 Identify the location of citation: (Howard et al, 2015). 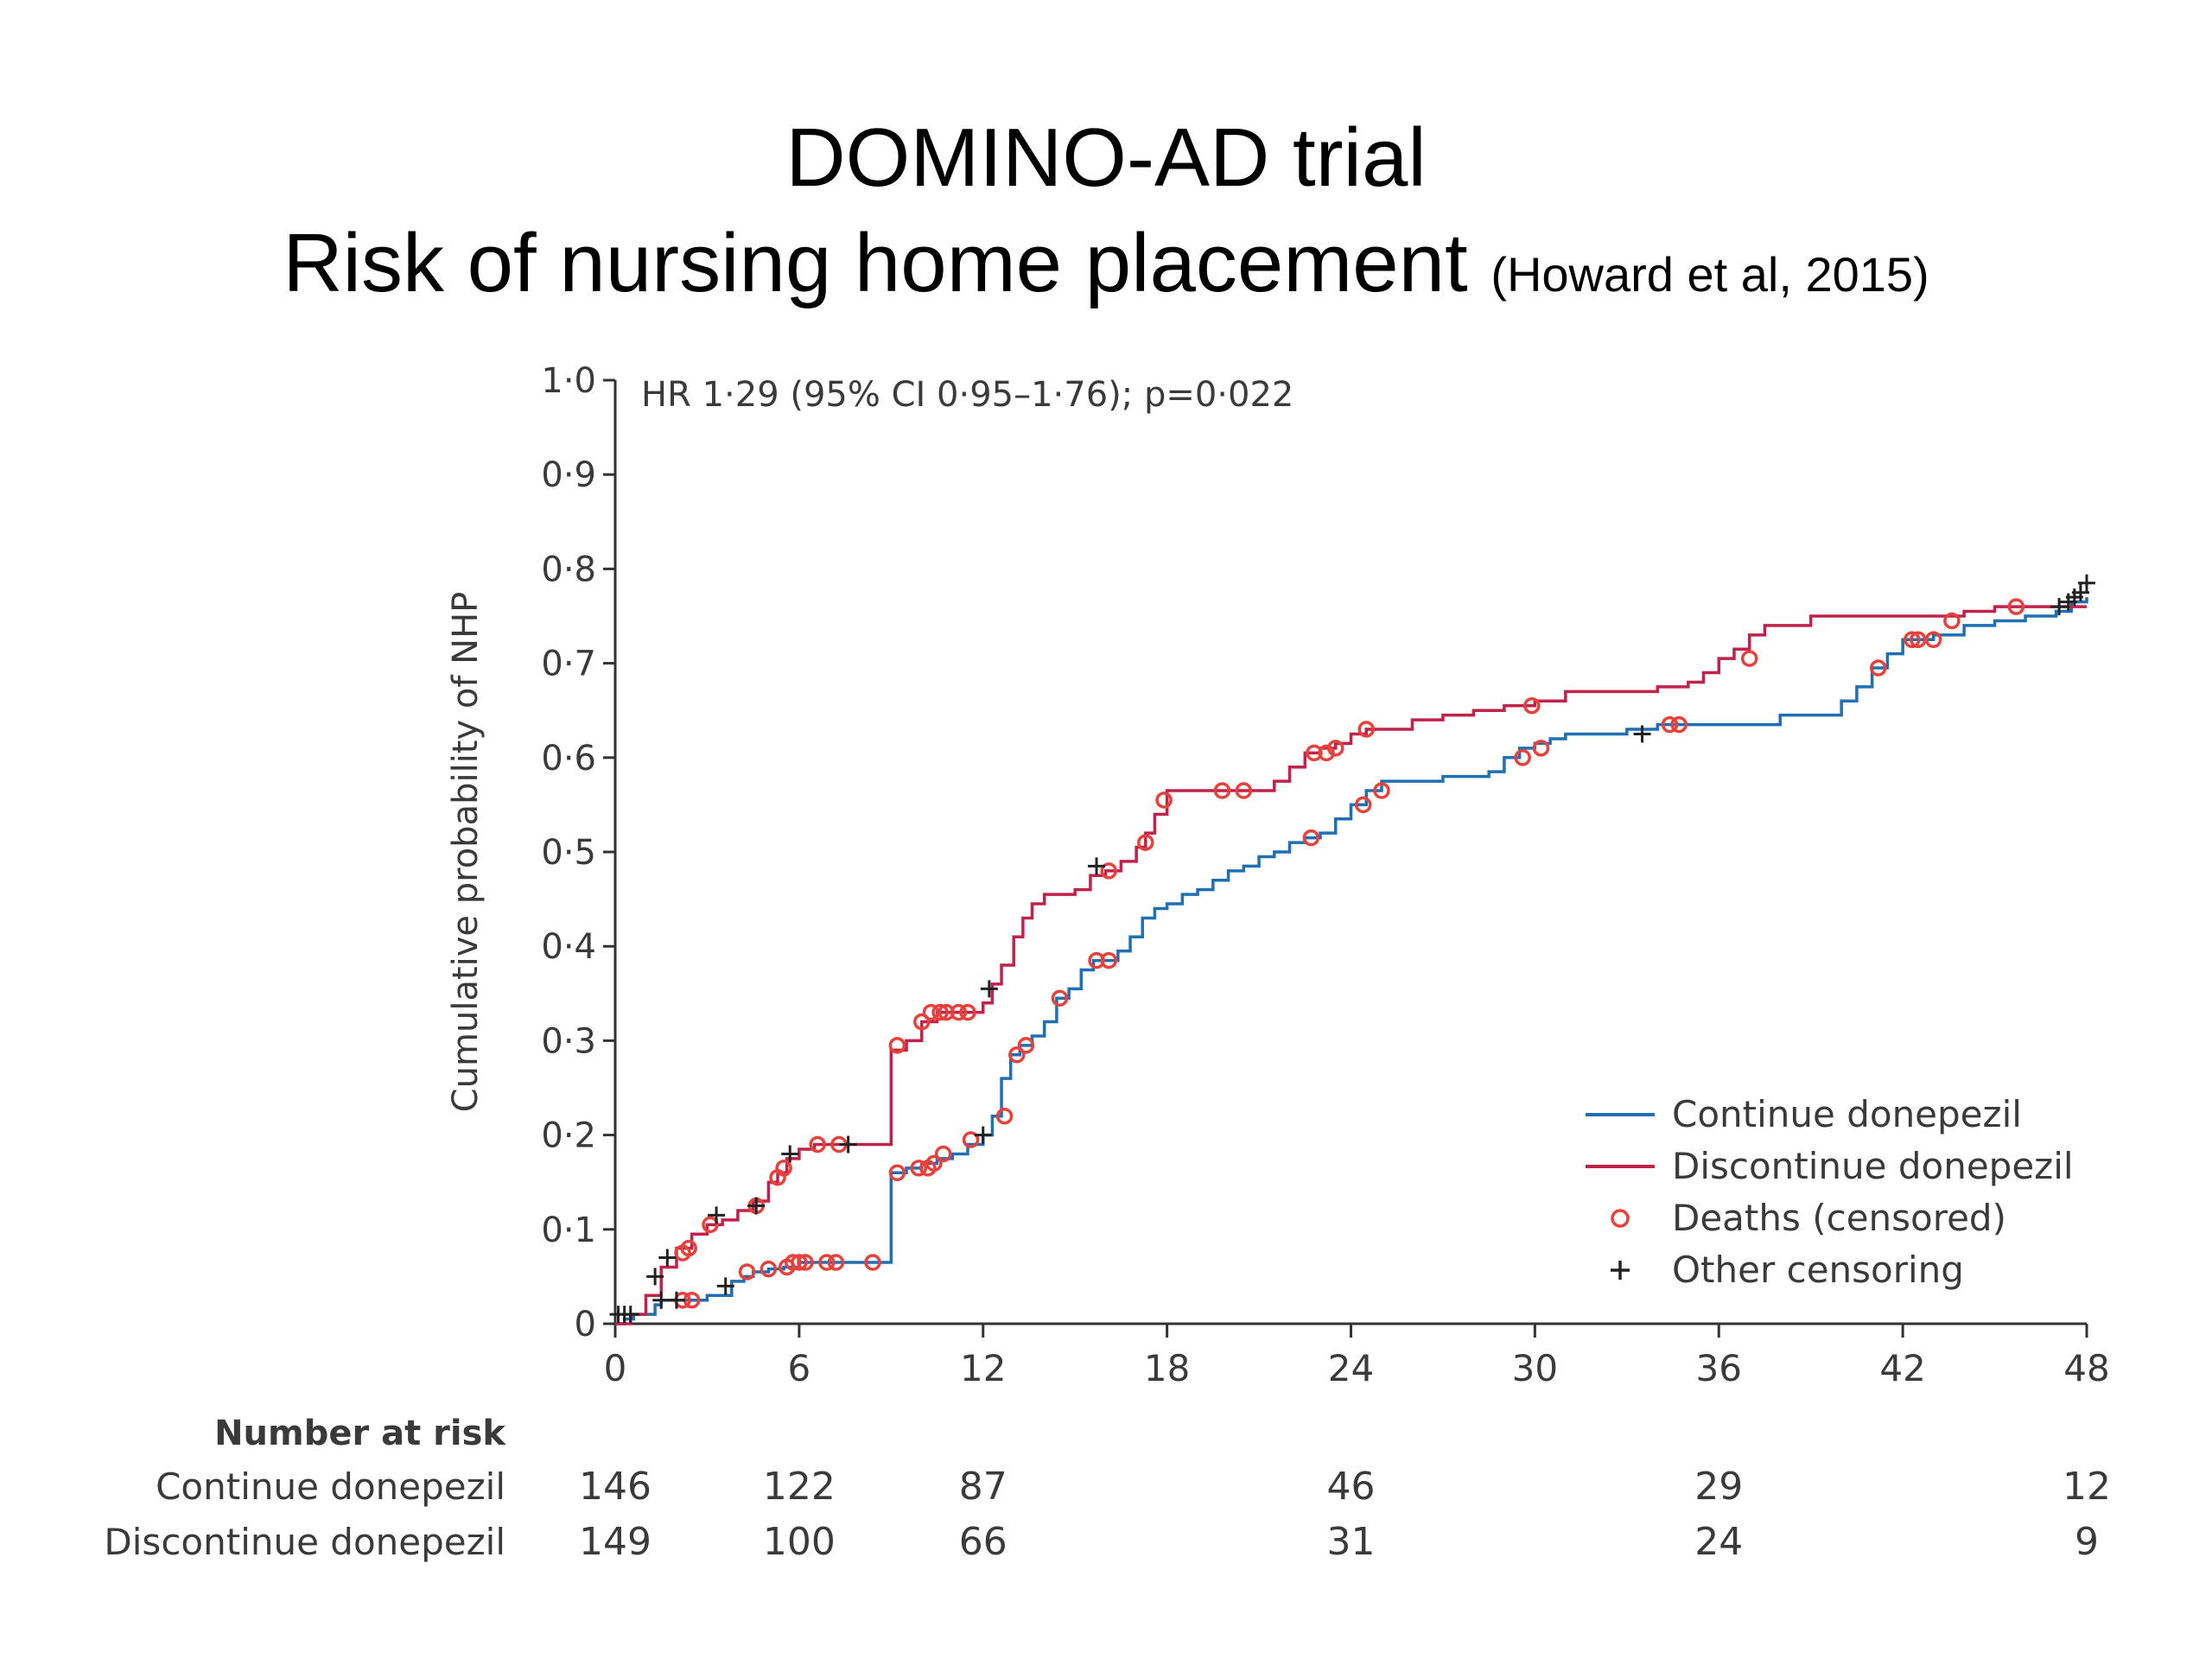
(1710, 274).